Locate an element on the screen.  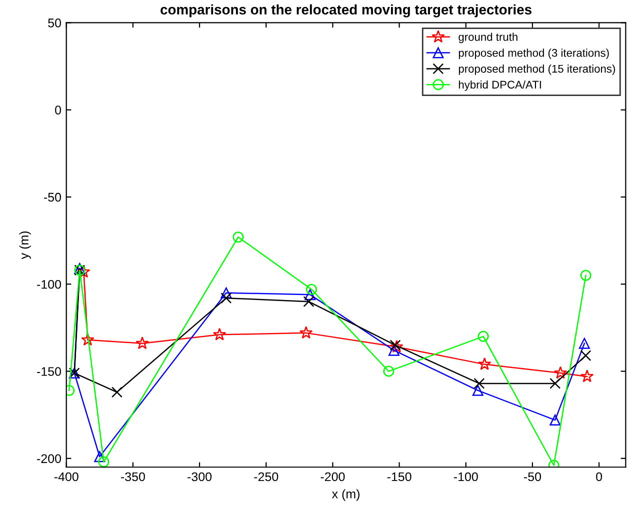
x-tick-label: -350 is located at coordinates (132, 477).